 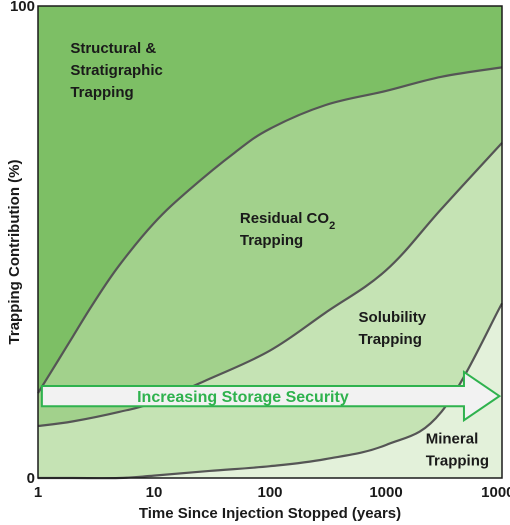 I want to click on x-tick-label: 1000, so click(x=385, y=492).